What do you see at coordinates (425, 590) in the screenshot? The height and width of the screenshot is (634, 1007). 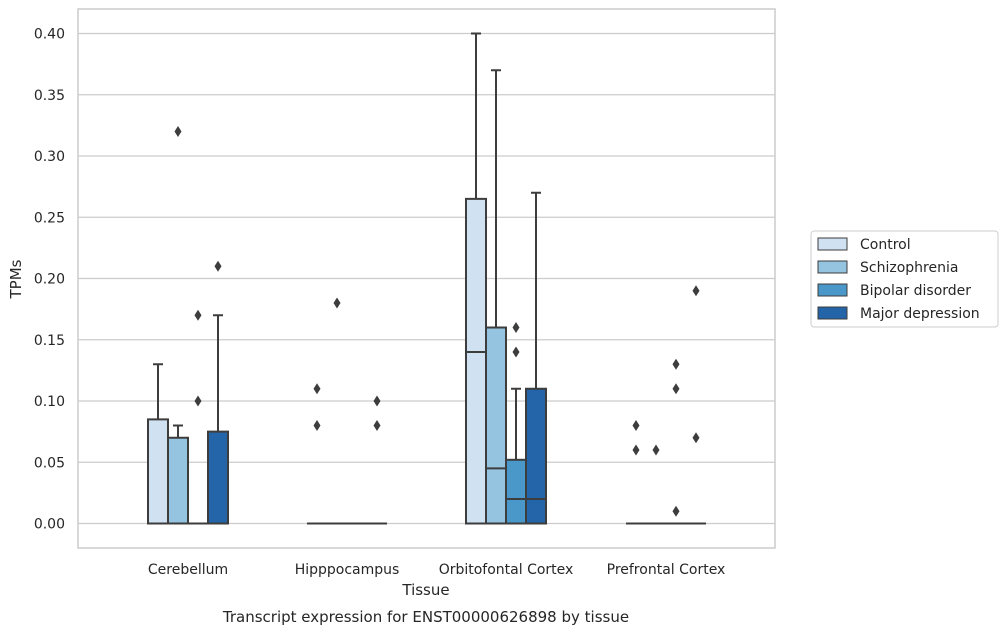 I see `x-axis-title: Tissue` at bounding box center [425, 590].